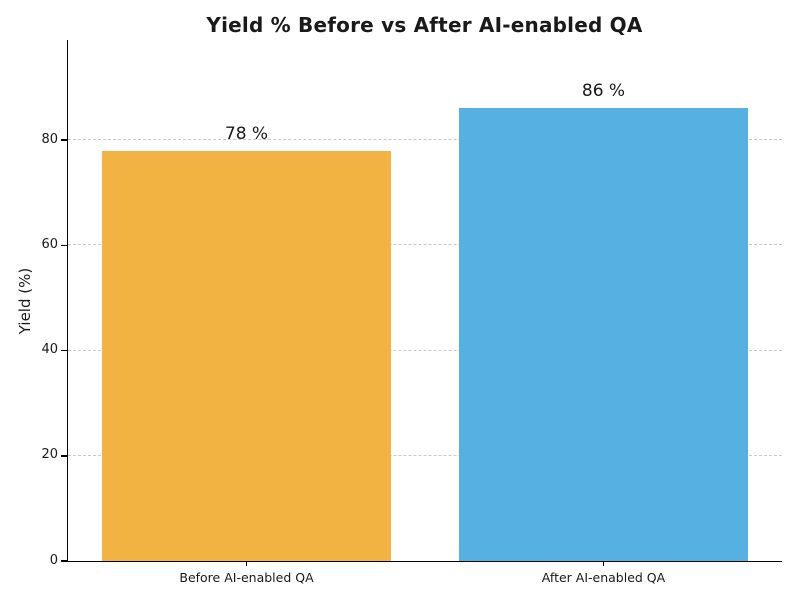  I want to click on y-tick-label-20: 20, so click(49, 455).